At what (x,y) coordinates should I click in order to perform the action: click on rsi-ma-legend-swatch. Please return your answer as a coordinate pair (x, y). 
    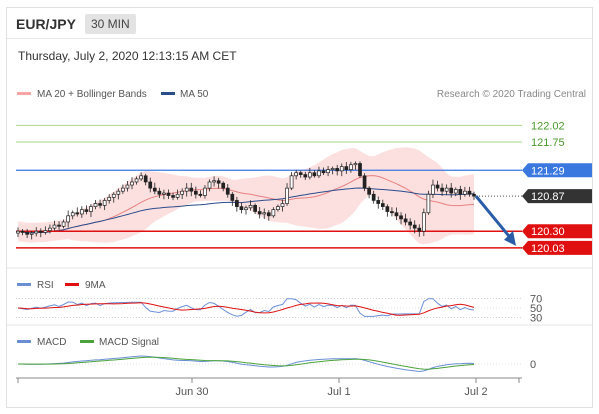
    Looking at the image, I should click on (72, 284).